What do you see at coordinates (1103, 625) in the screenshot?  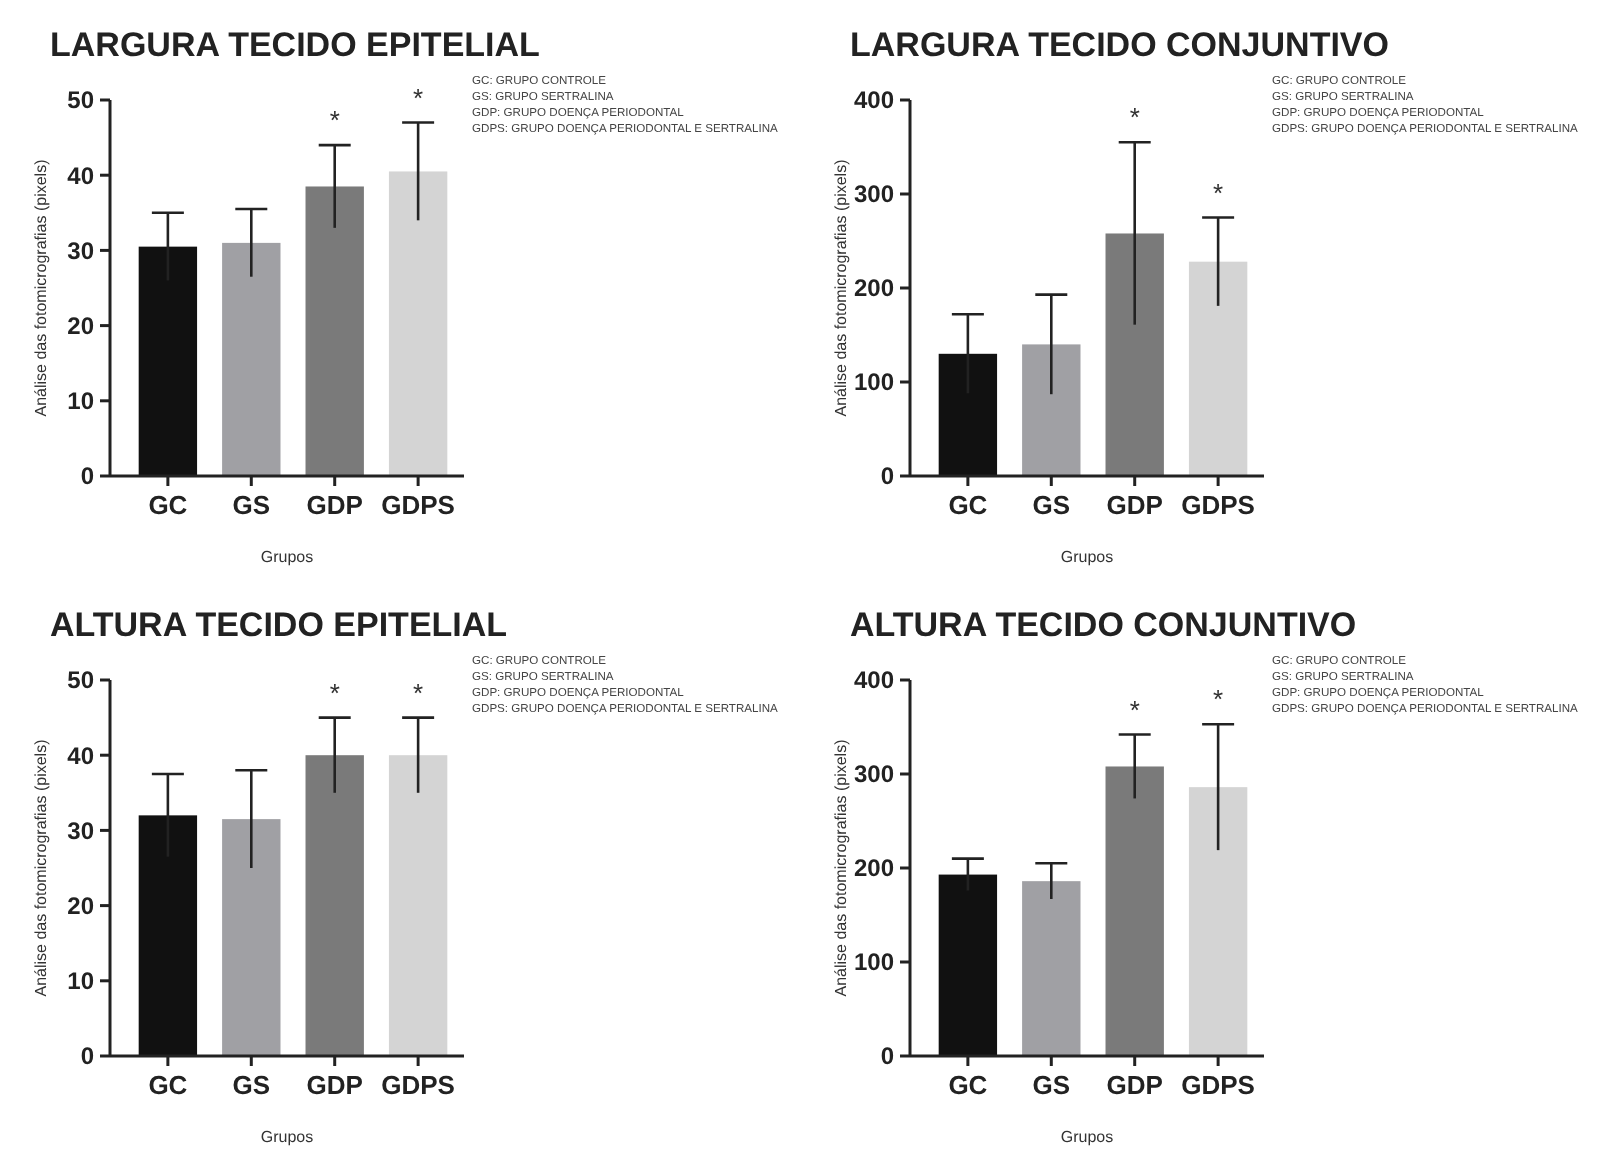 I see `chart-title: ALTURA TECIDO CONJUNTIVO` at bounding box center [1103, 625].